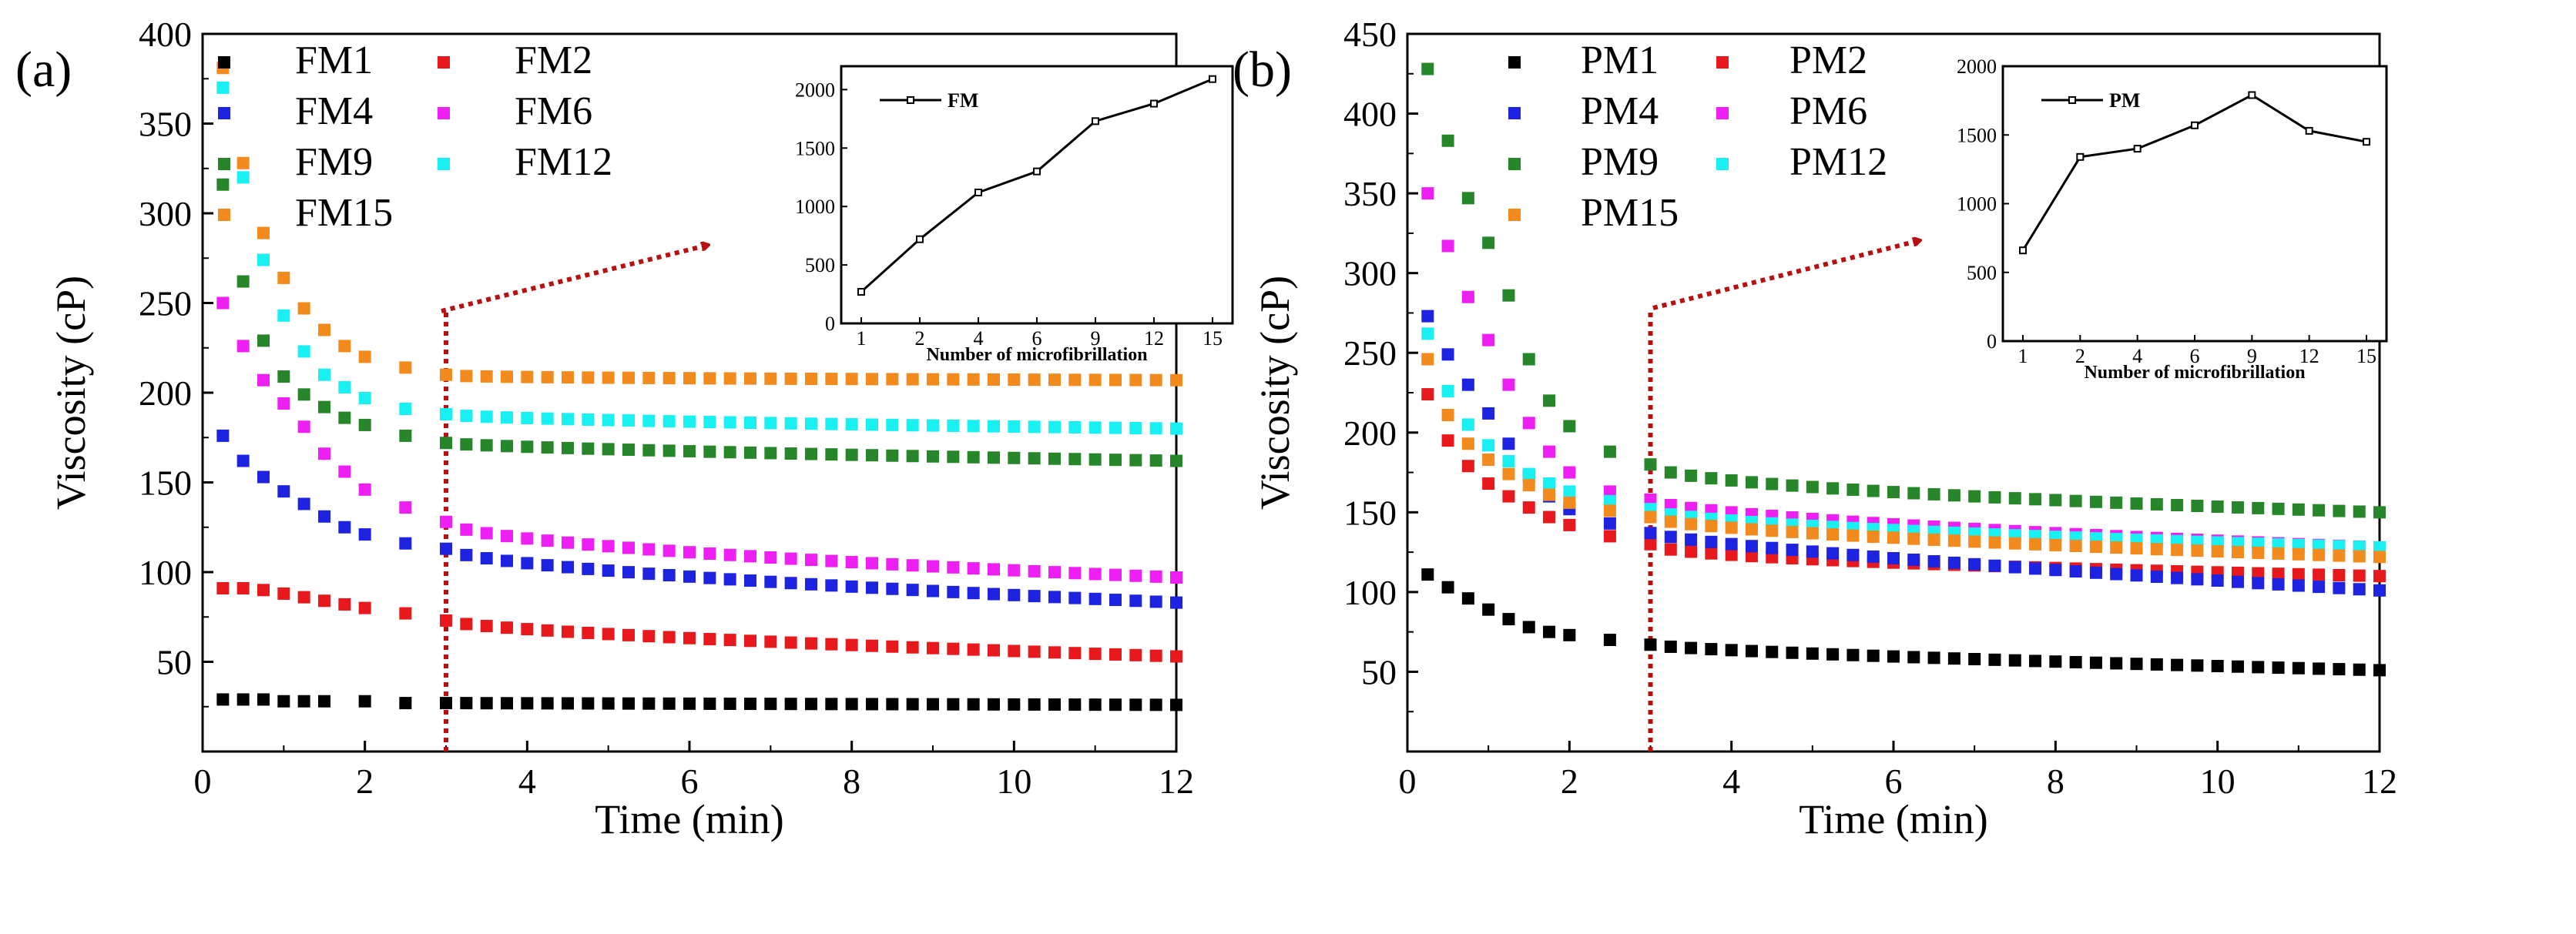  Describe the element at coordinates (2137, 356) in the screenshot. I see `inset-x-tick-label: 4` at that location.